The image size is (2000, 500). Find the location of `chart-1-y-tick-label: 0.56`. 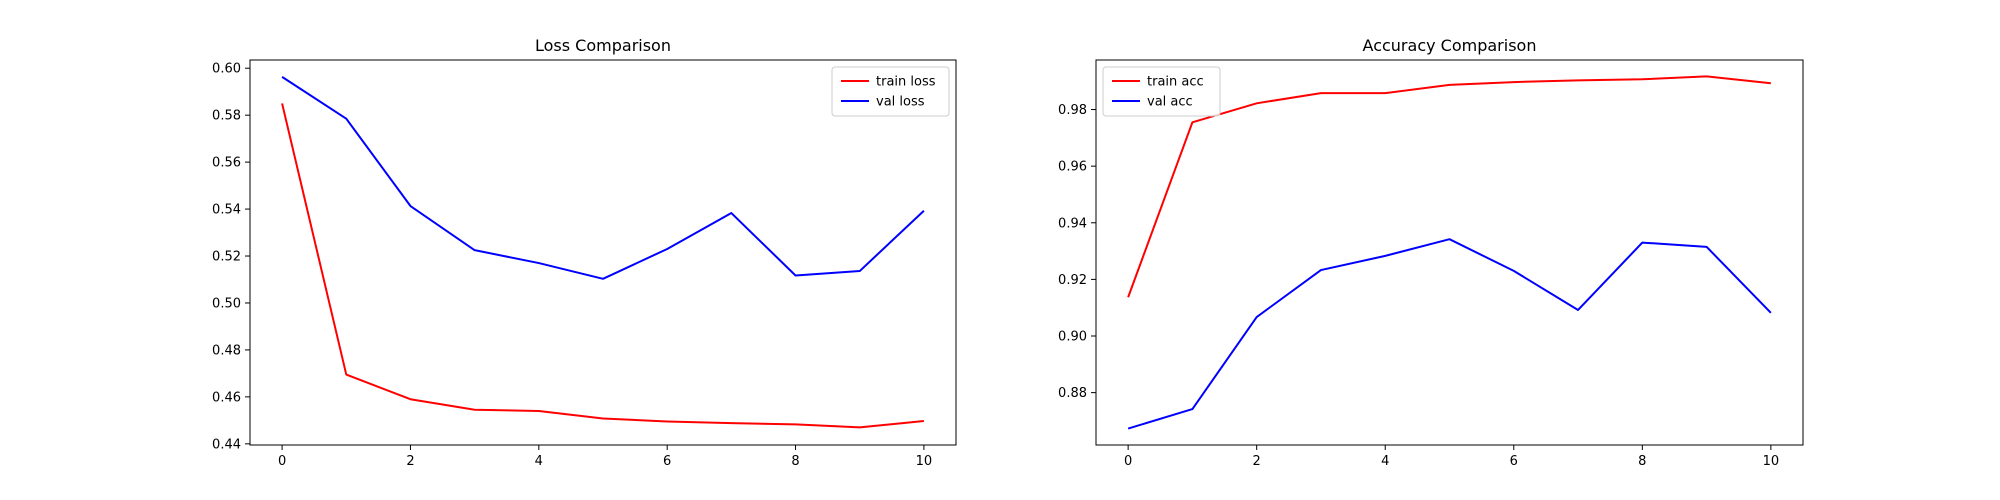

chart-1-y-tick-label: 0.56 is located at coordinates (226, 163).